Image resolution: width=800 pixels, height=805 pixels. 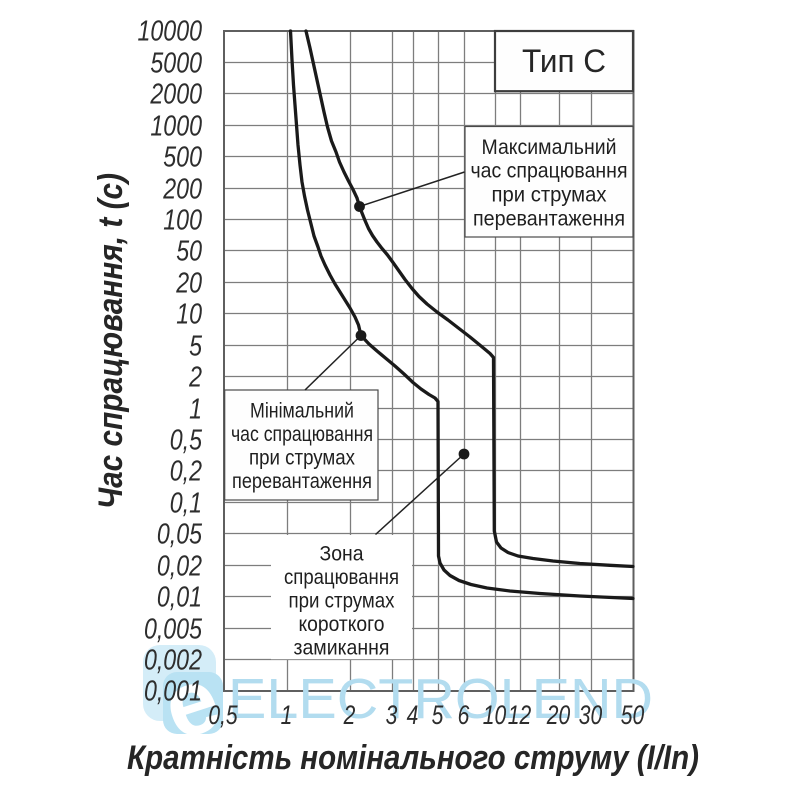 What do you see at coordinates (176, 93) in the screenshot?
I see `svg-text: 2000` at bounding box center [176, 93].